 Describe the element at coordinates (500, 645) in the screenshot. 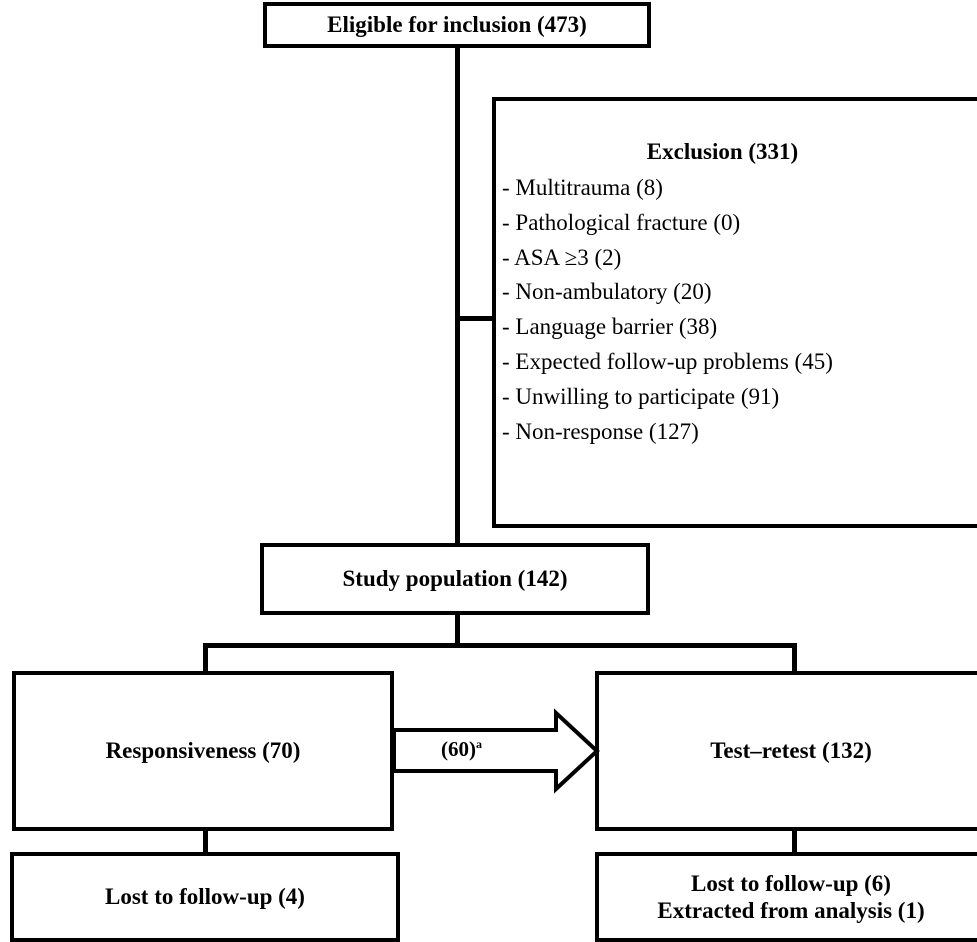

I see `connector-horizontal-split` at that location.